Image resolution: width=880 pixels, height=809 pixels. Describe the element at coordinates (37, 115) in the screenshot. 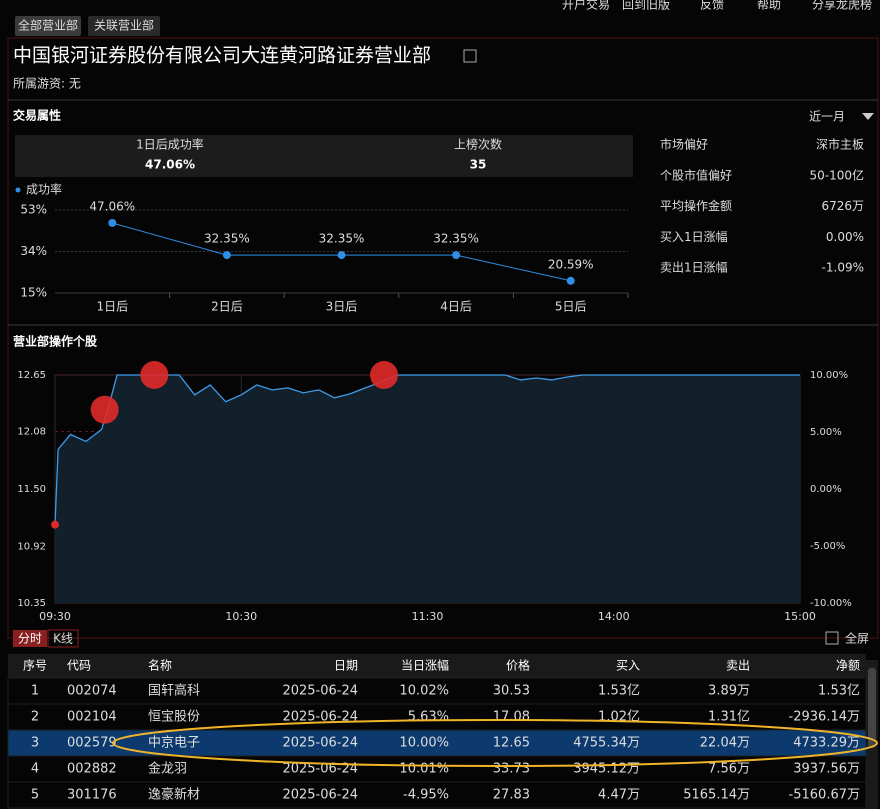

I see `section-title: 交易属性` at that location.